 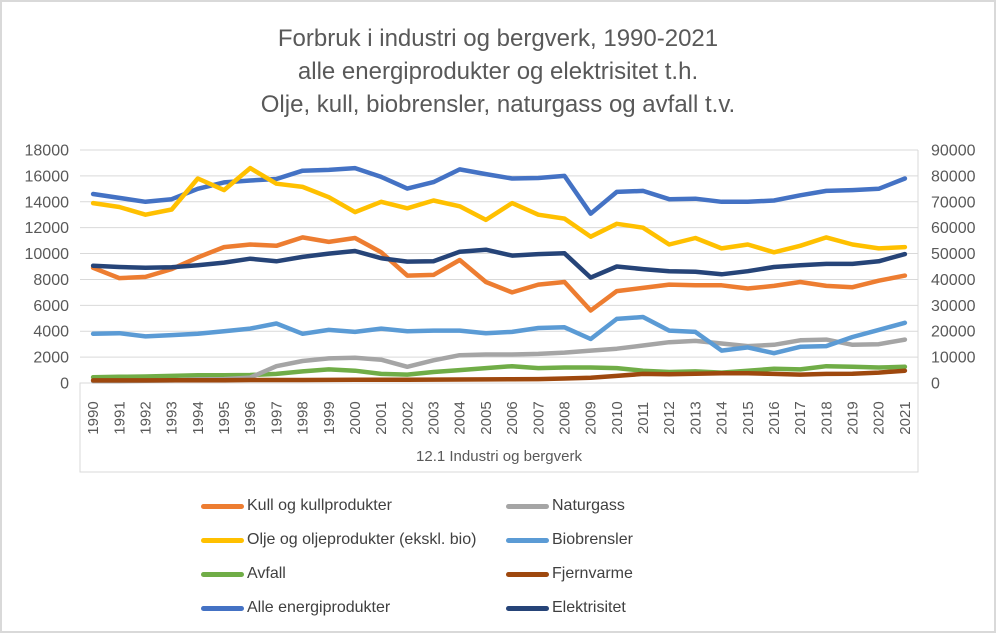 What do you see at coordinates (303, 417) in the screenshot?
I see `x-axis-year-label: 1998` at bounding box center [303, 417].